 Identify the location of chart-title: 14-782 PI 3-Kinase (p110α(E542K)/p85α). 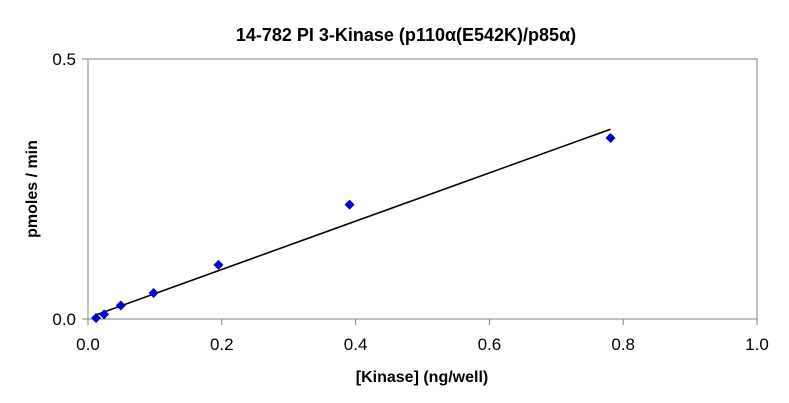
(406, 35).